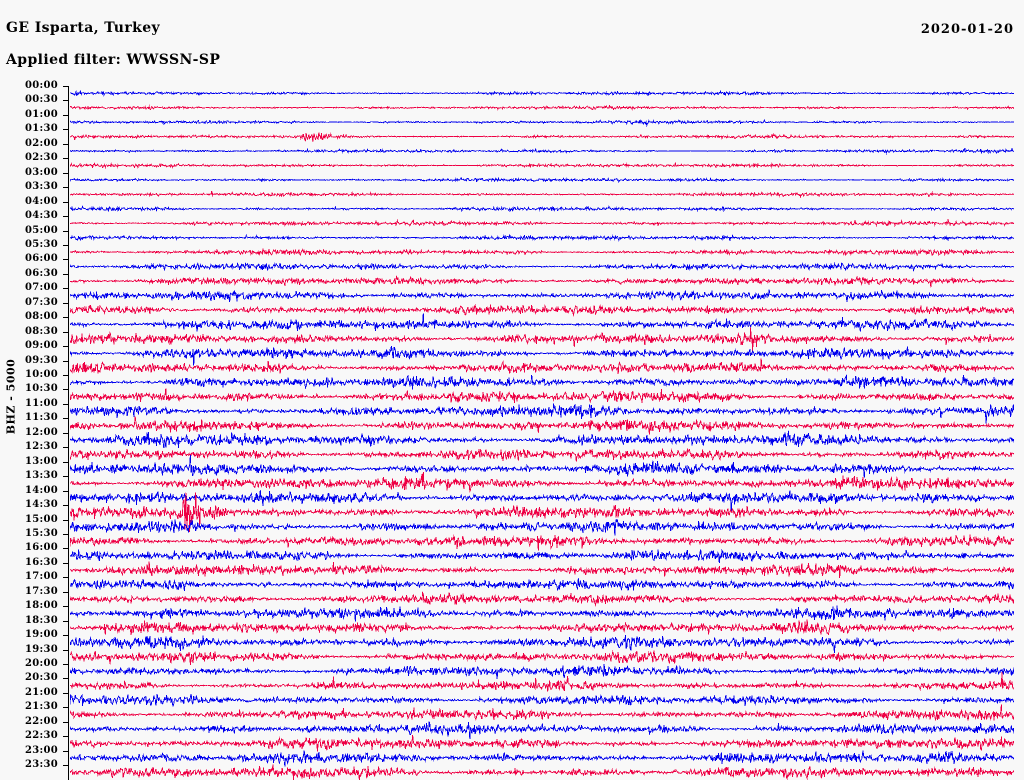 This screenshot has height=780, width=1024. I want to click on y-tick-label: 11:00, so click(41, 403).